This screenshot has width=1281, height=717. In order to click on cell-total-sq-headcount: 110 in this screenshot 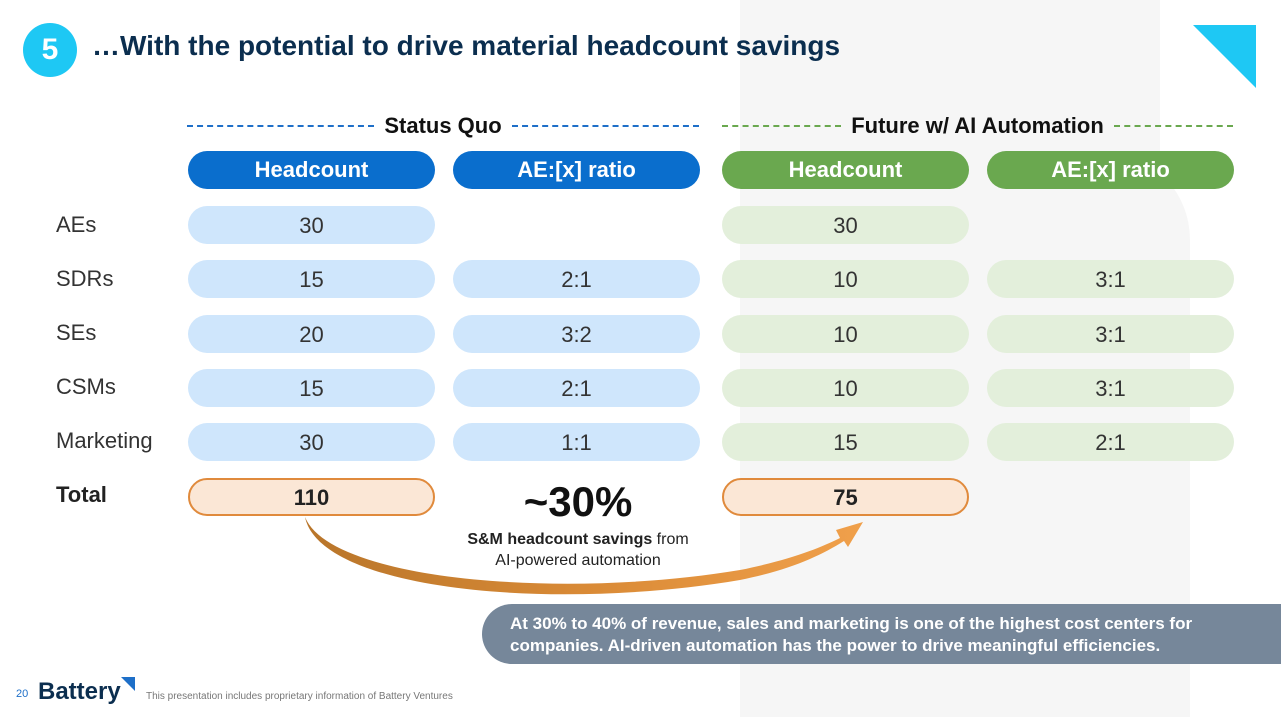, I will do `click(311, 497)`.